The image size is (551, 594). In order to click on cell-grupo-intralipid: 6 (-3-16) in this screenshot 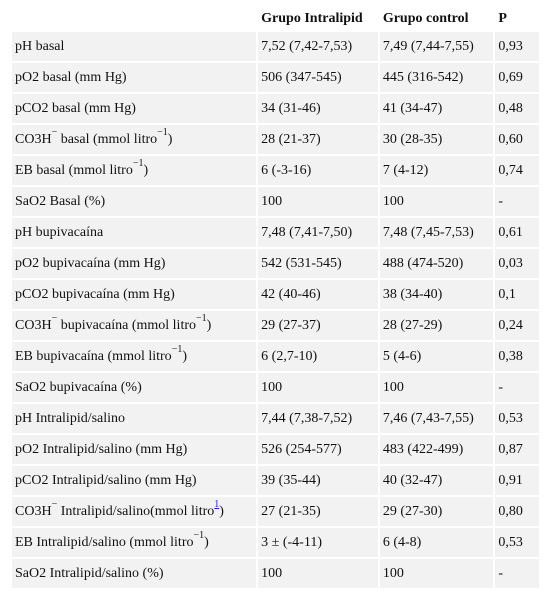, I will do `click(318, 170)`.